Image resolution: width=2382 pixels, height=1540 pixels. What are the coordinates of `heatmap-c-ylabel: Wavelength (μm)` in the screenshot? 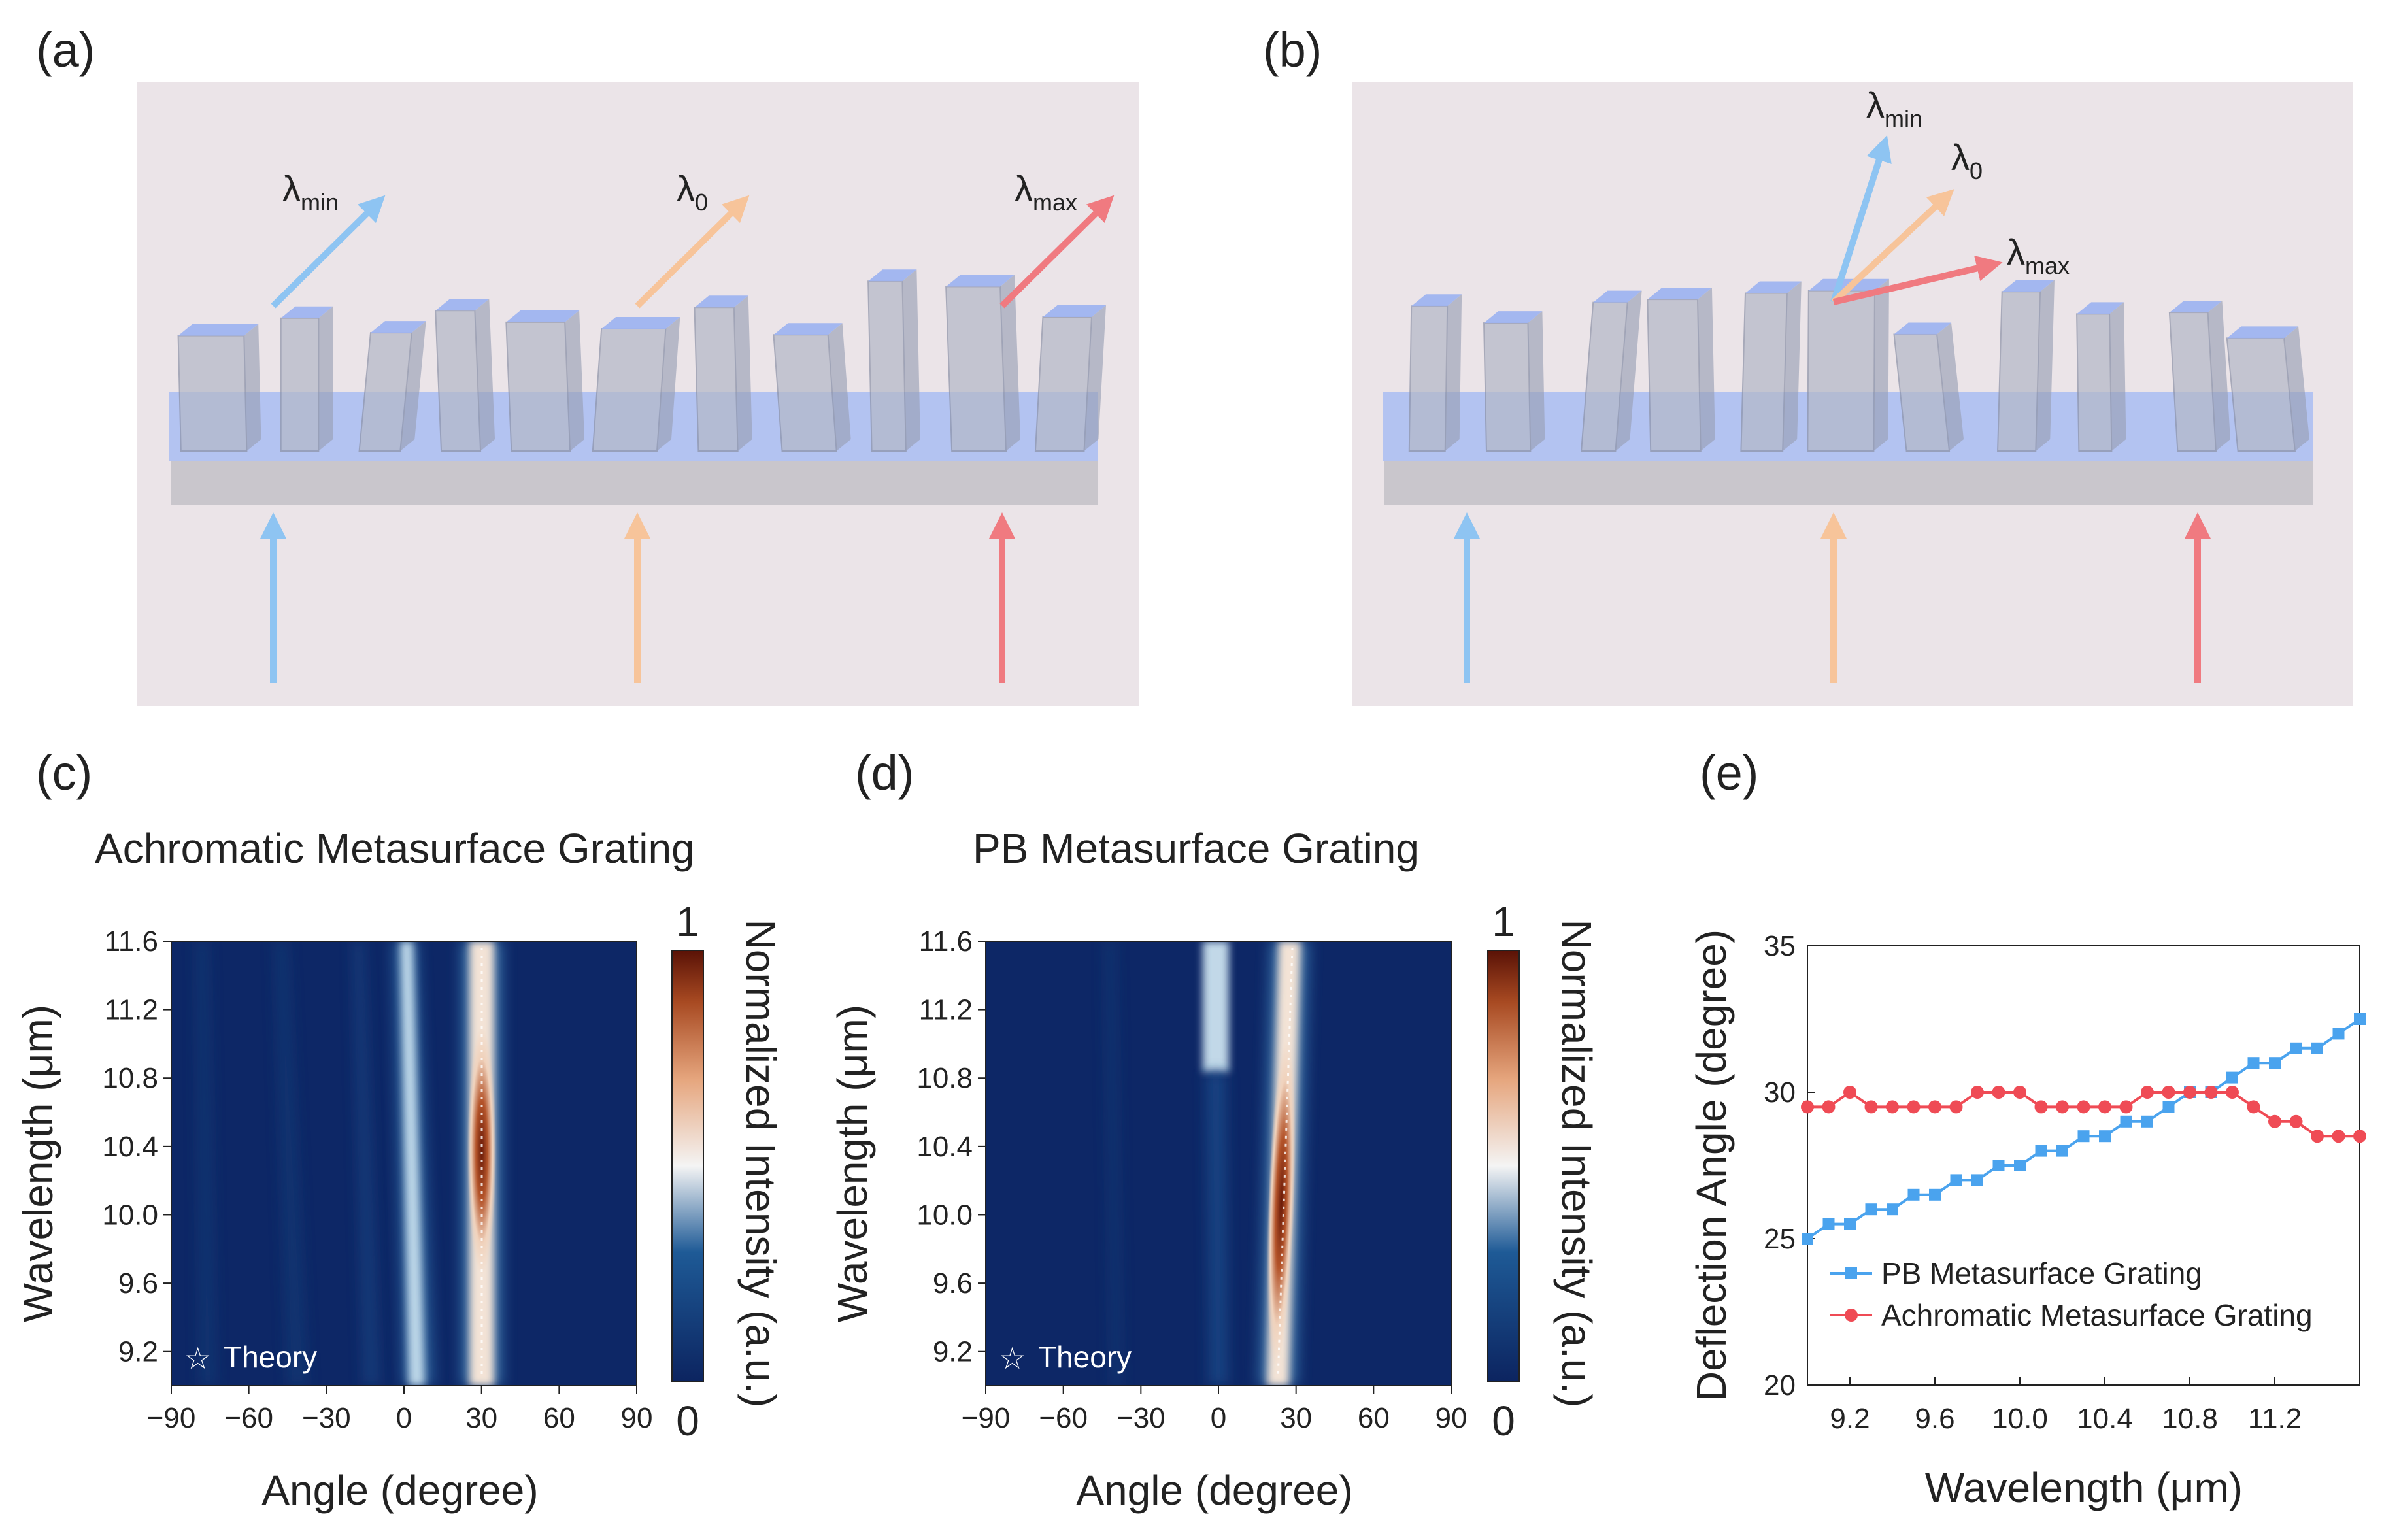 It's located at (37, 1163).